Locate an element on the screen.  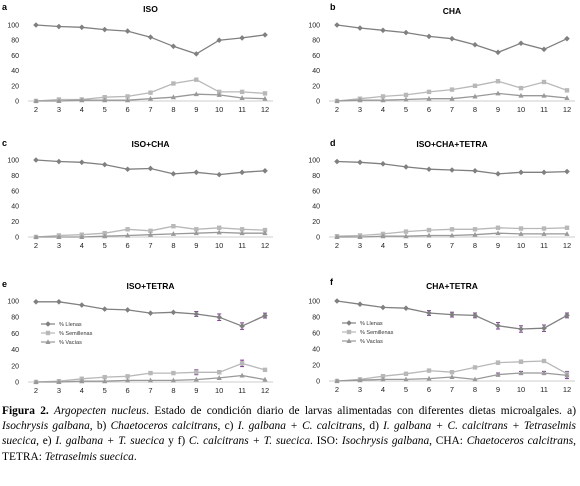
panel-letter: d is located at coordinates (333, 143).